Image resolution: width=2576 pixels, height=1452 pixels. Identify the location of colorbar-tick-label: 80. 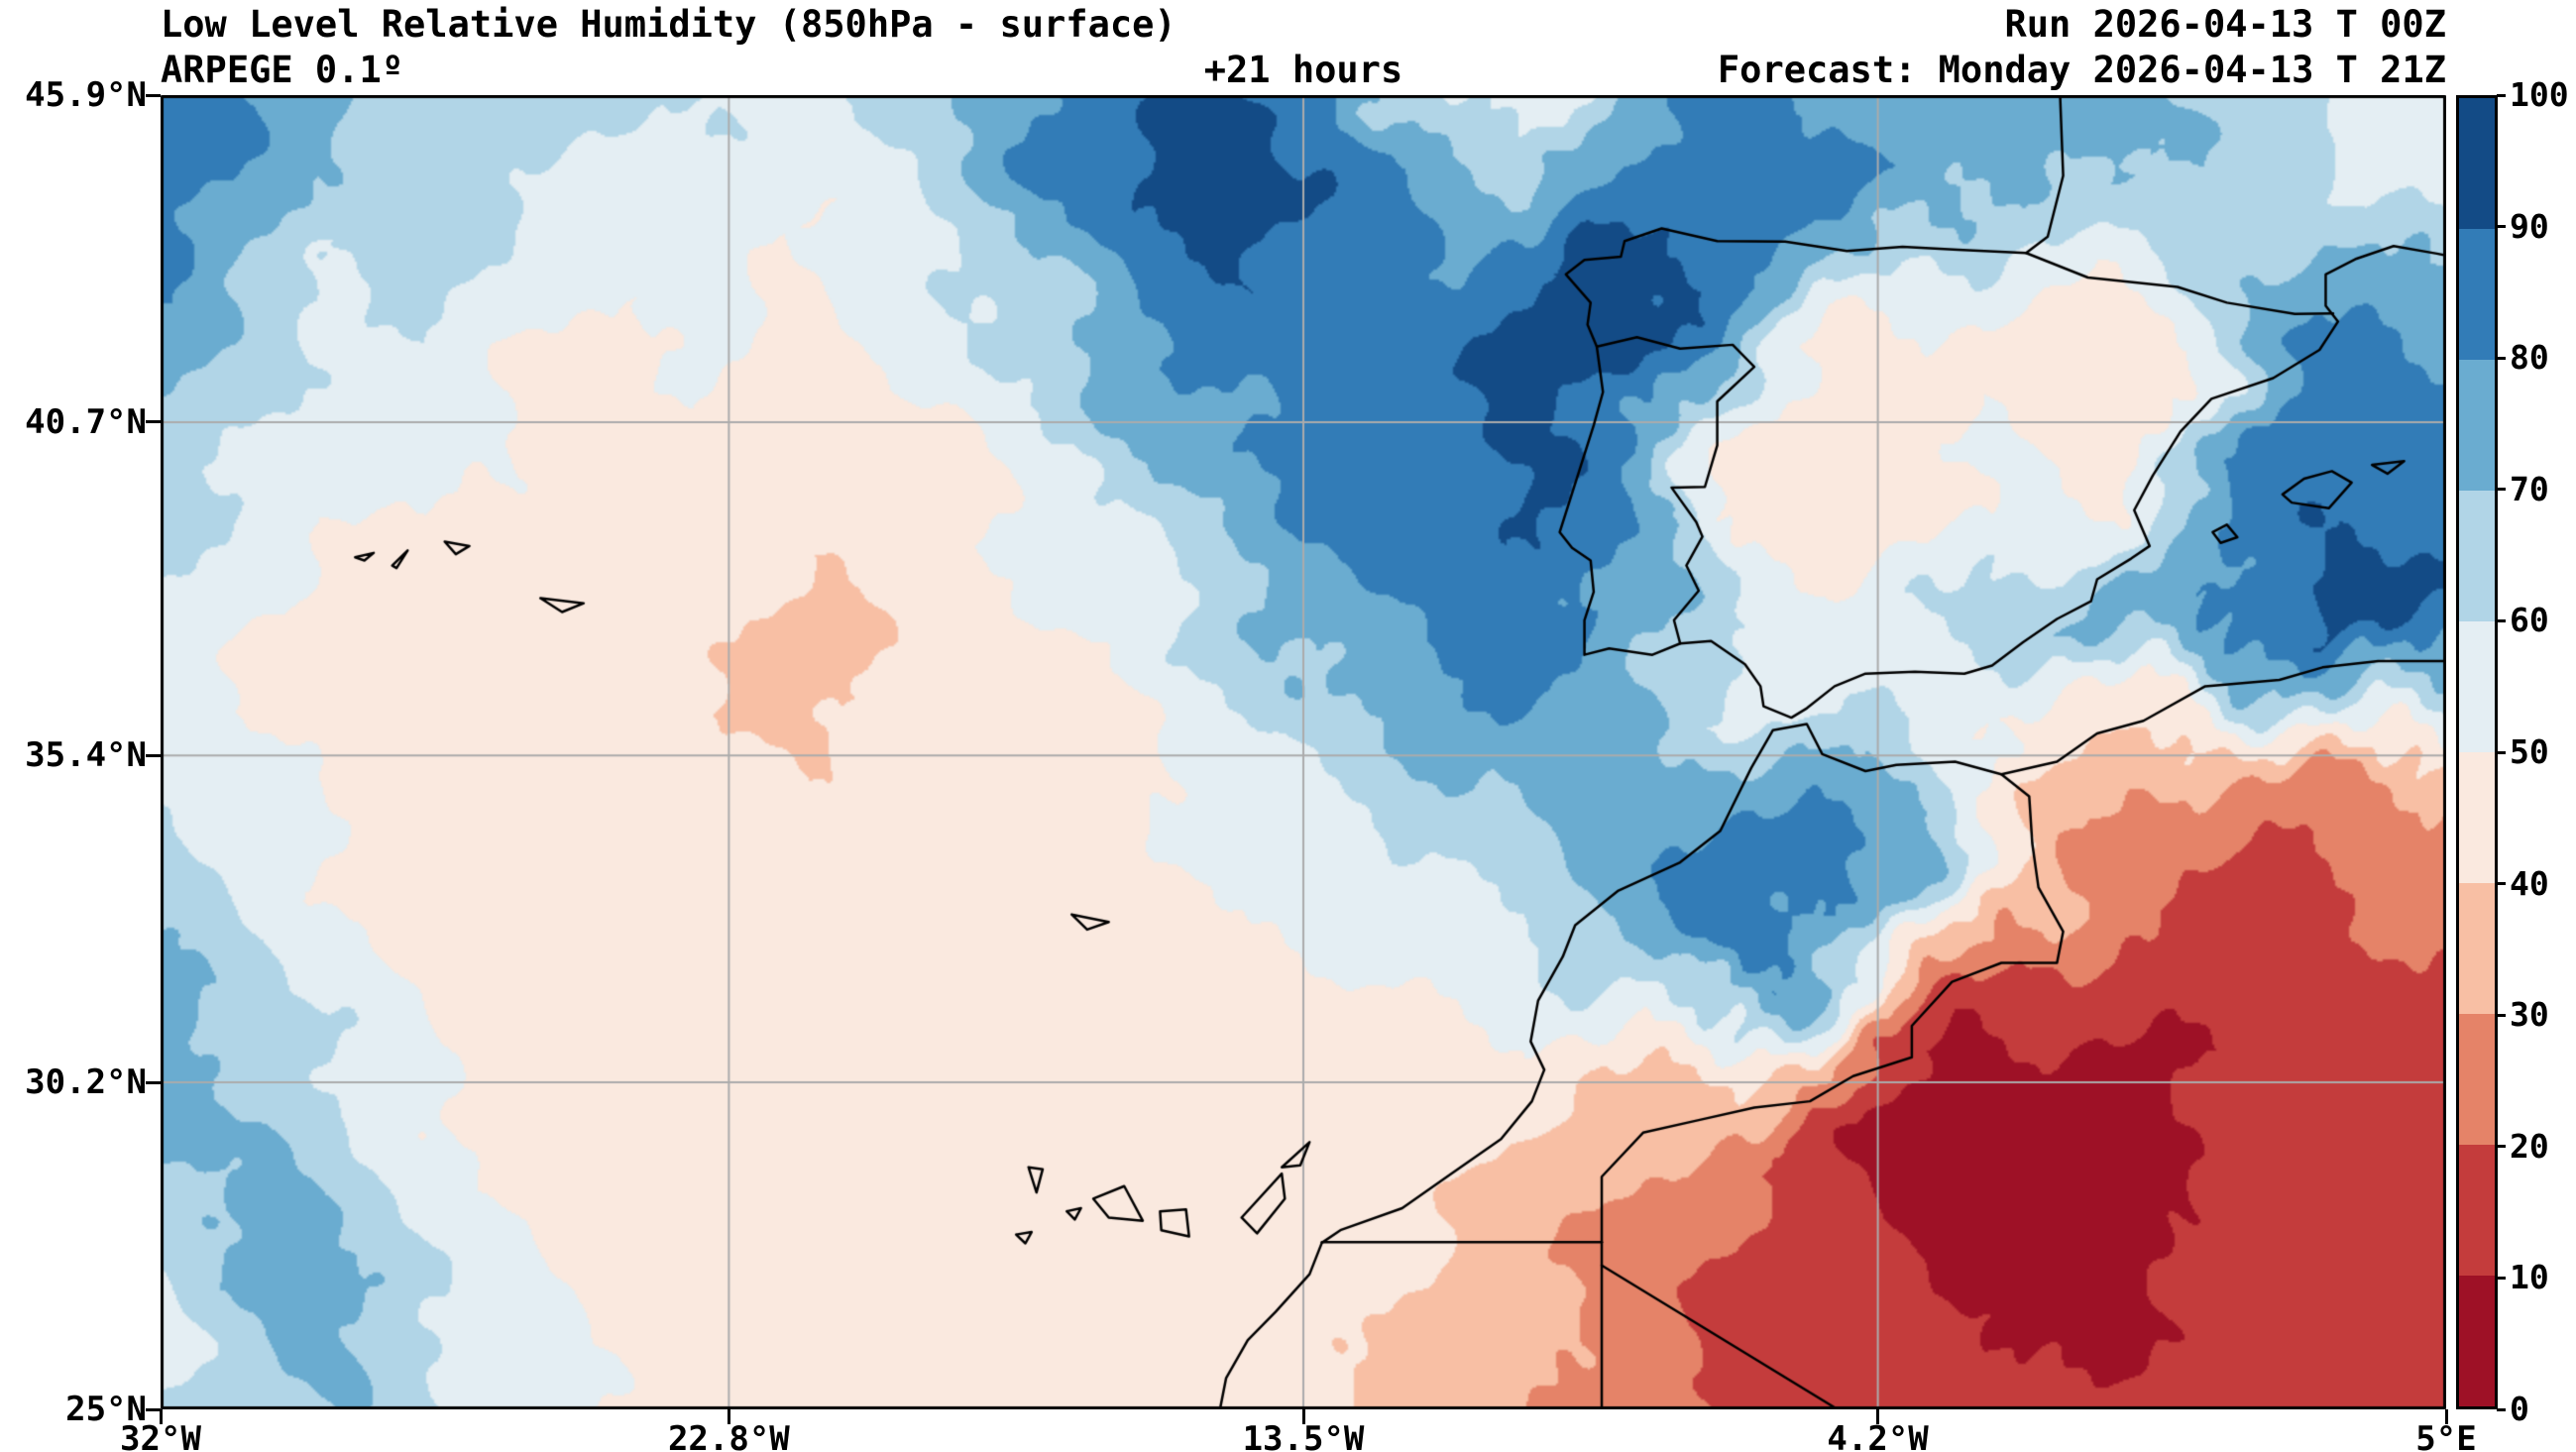
(2529, 358).